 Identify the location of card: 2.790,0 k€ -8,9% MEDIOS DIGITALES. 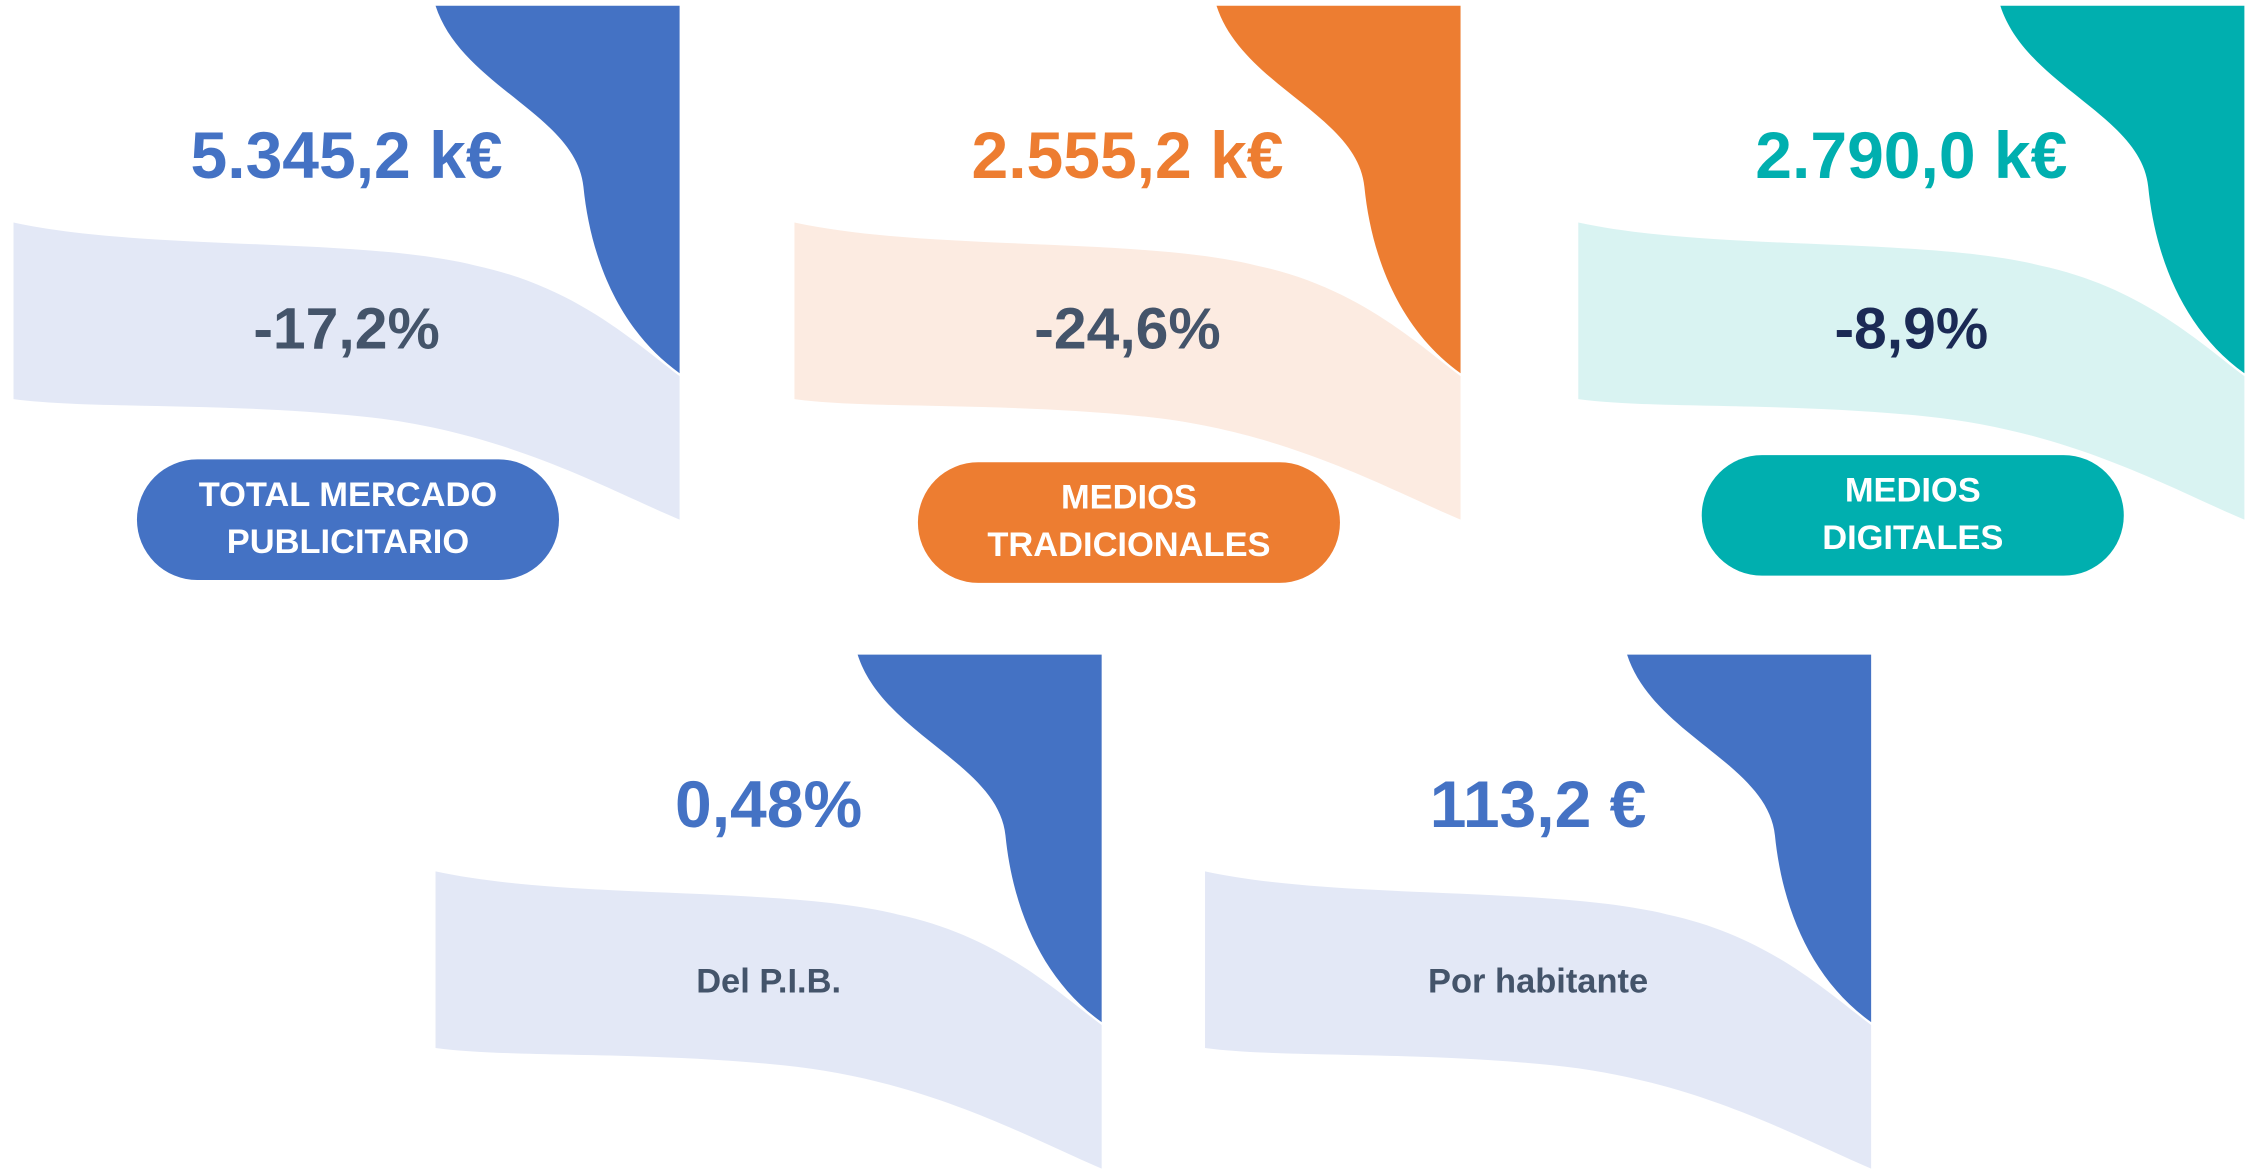
(1911, 290).